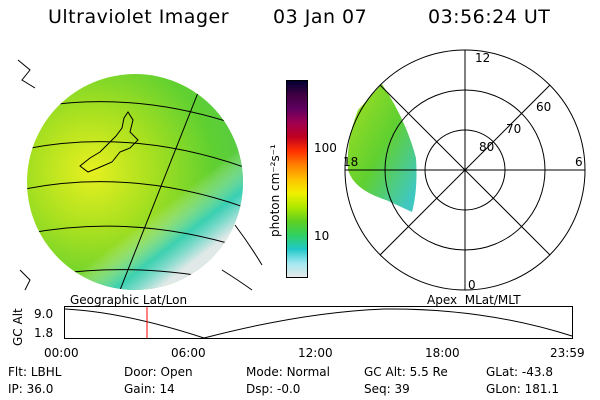  I want to click on timeline-xtick-4: 23:59, so click(567, 353).